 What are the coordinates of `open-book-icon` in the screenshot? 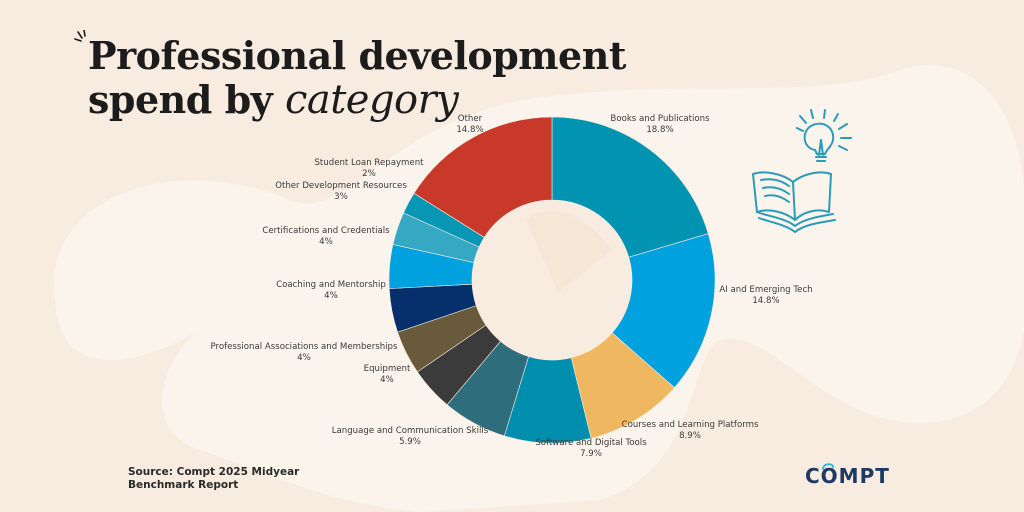 It's located at (802, 171).